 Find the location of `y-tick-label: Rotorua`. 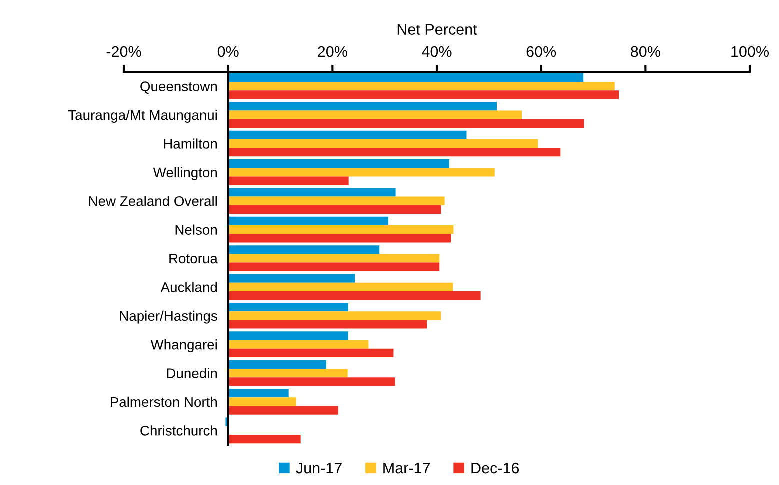

y-tick-label: Rotorua is located at coordinates (194, 259).